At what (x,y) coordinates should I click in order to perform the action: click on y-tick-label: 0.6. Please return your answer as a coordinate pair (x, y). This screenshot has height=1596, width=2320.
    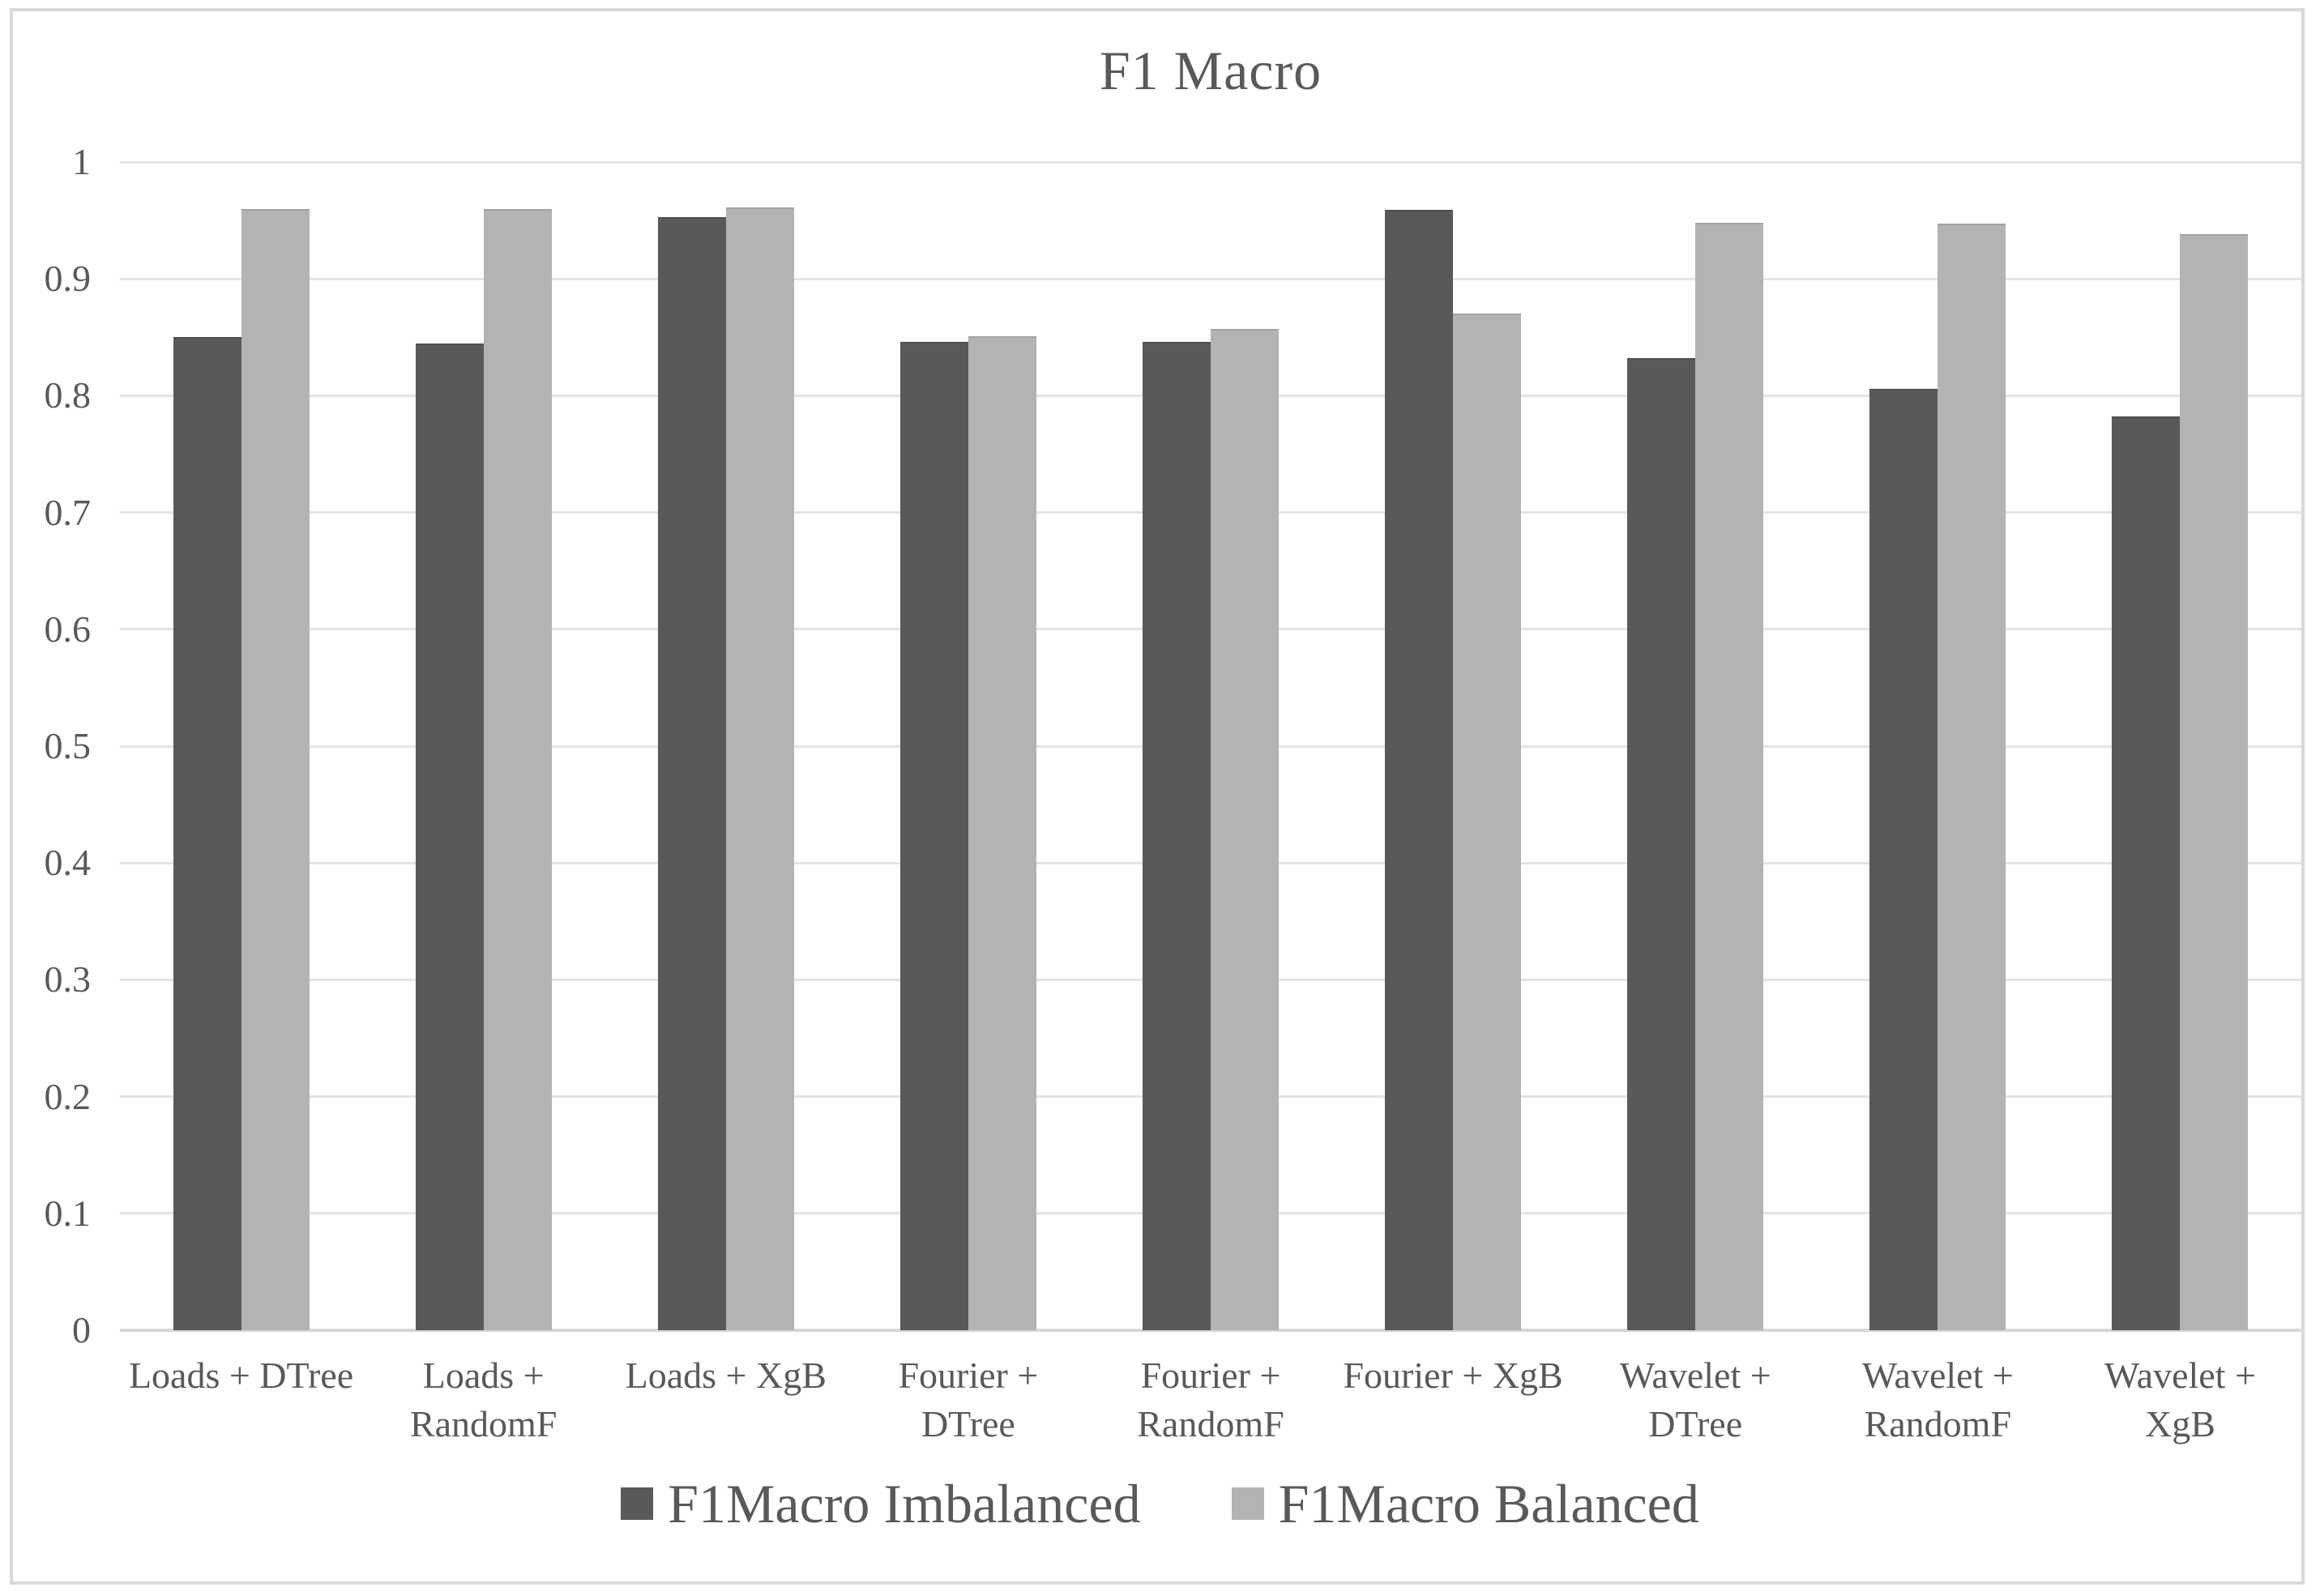
    Looking at the image, I should click on (68, 629).